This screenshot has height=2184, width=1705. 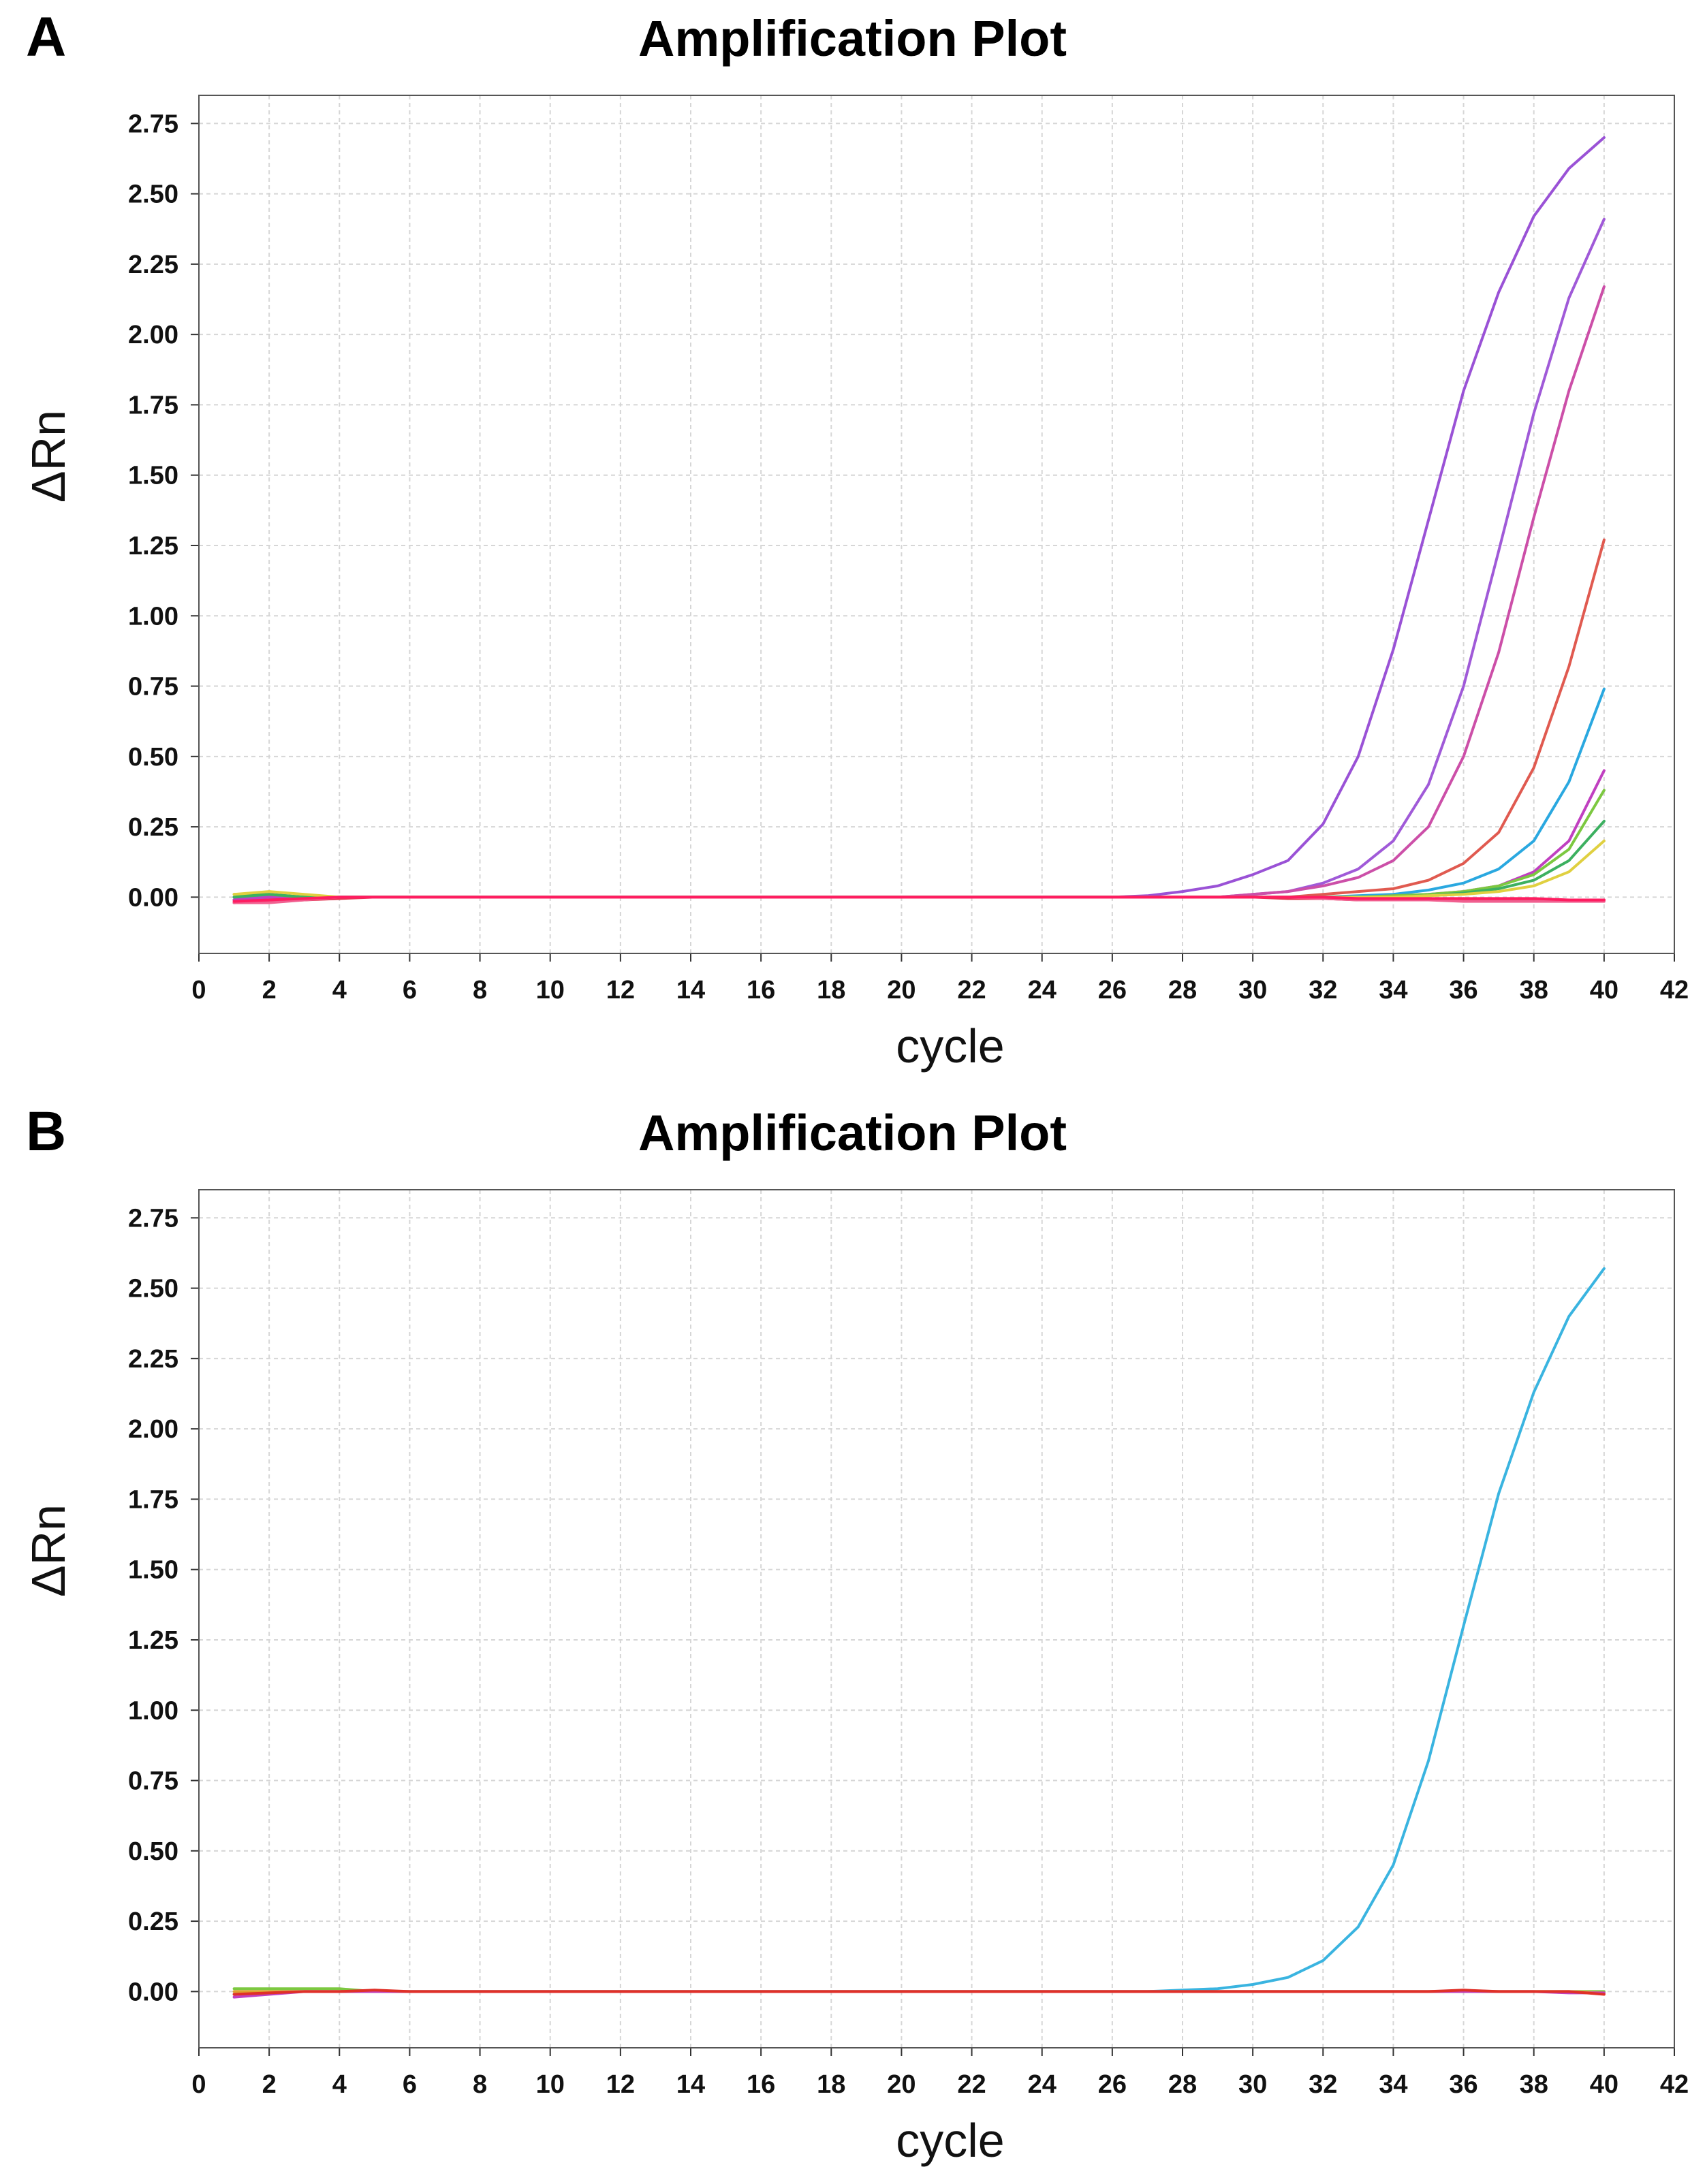 I want to click on panel-b-letter: B, so click(x=46, y=1131).